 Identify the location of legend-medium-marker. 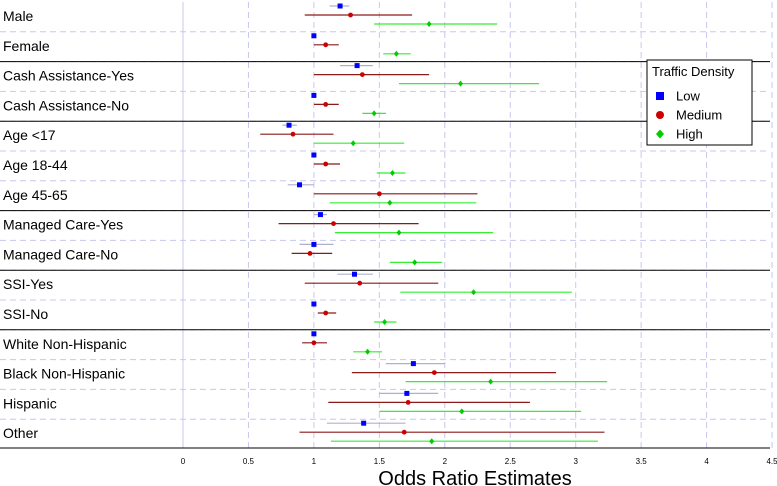
(660, 115).